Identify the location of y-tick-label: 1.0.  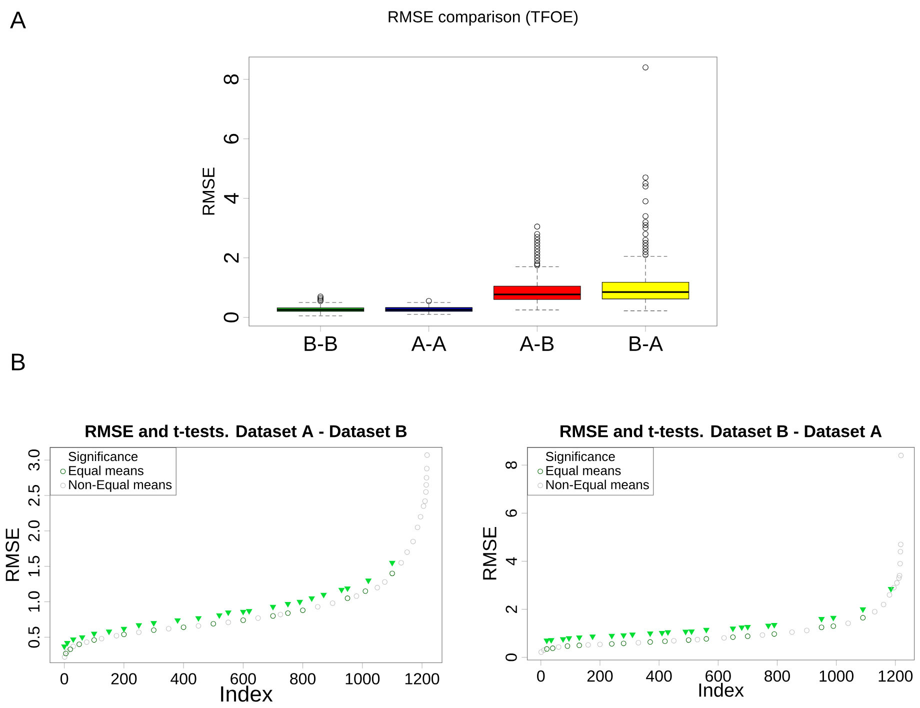
(34, 601).